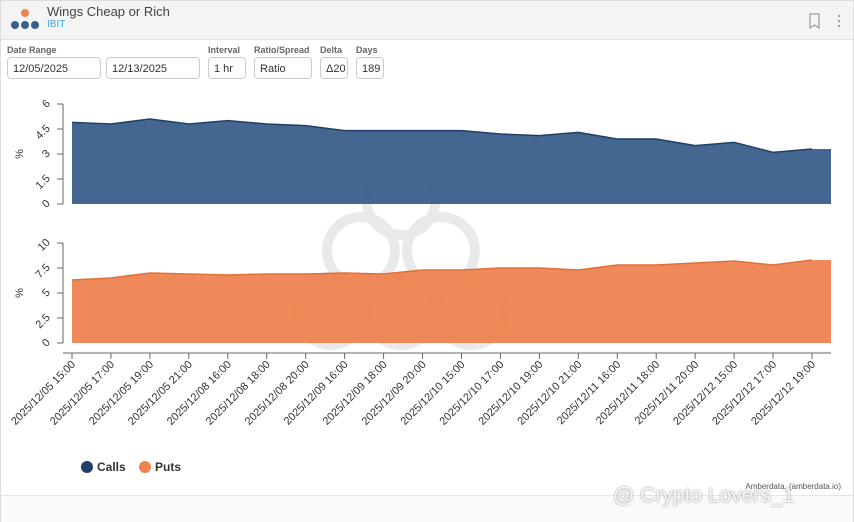 The height and width of the screenshot is (522, 854). Describe the element at coordinates (25, 19) in the screenshot. I see `logo` at that location.